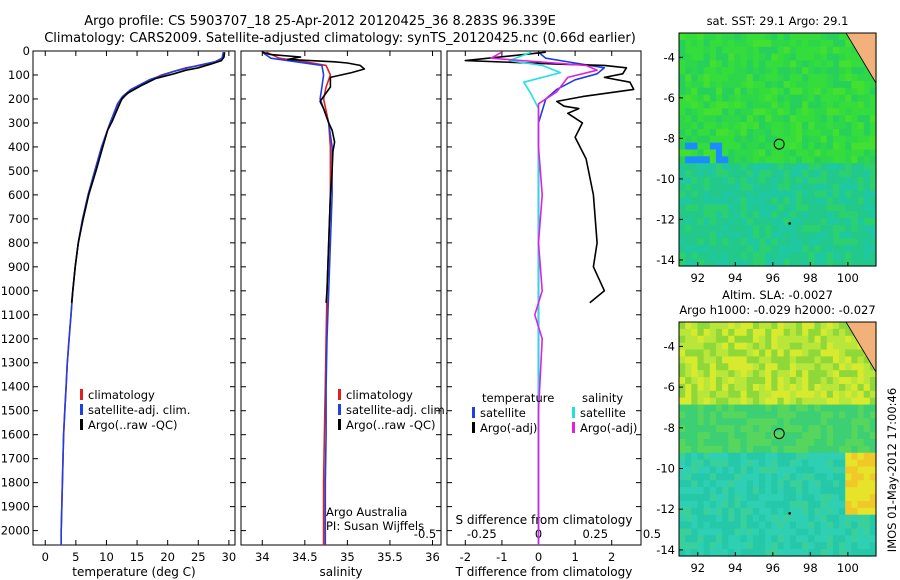 Image resolution: width=900 pixels, height=580 pixels. I want to click on x-tick-label: 36, so click(432, 557).